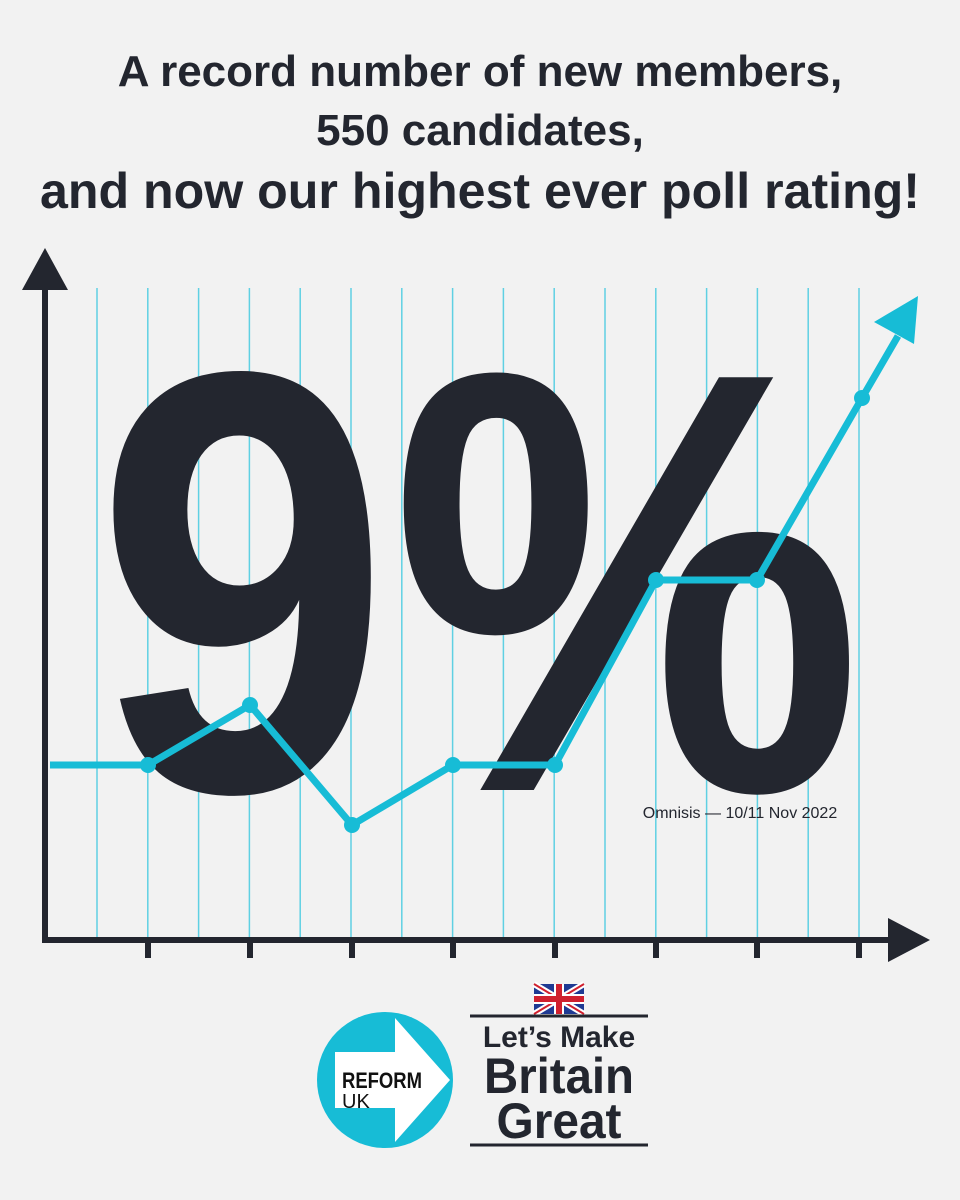 Image resolution: width=960 pixels, height=1200 pixels. What do you see at coordinates (382, 1080) in the screenshot?
I see `logo-text: REFORM` at bounding box center [382, 1080].